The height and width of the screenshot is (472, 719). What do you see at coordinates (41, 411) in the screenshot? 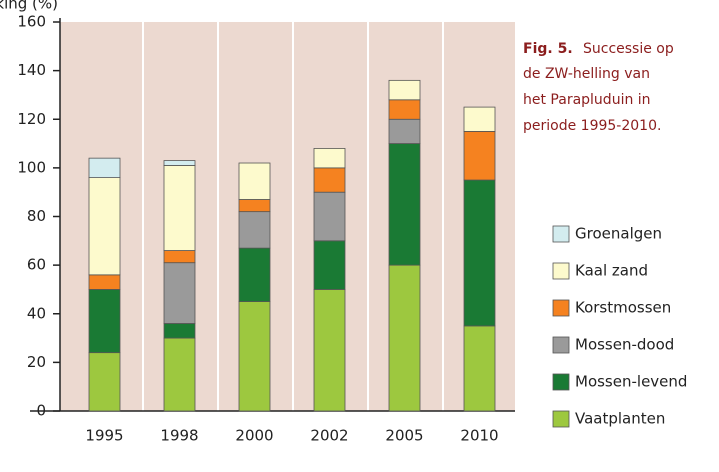
I see `y-tick-label: 0` at bounding box center [41, 411].